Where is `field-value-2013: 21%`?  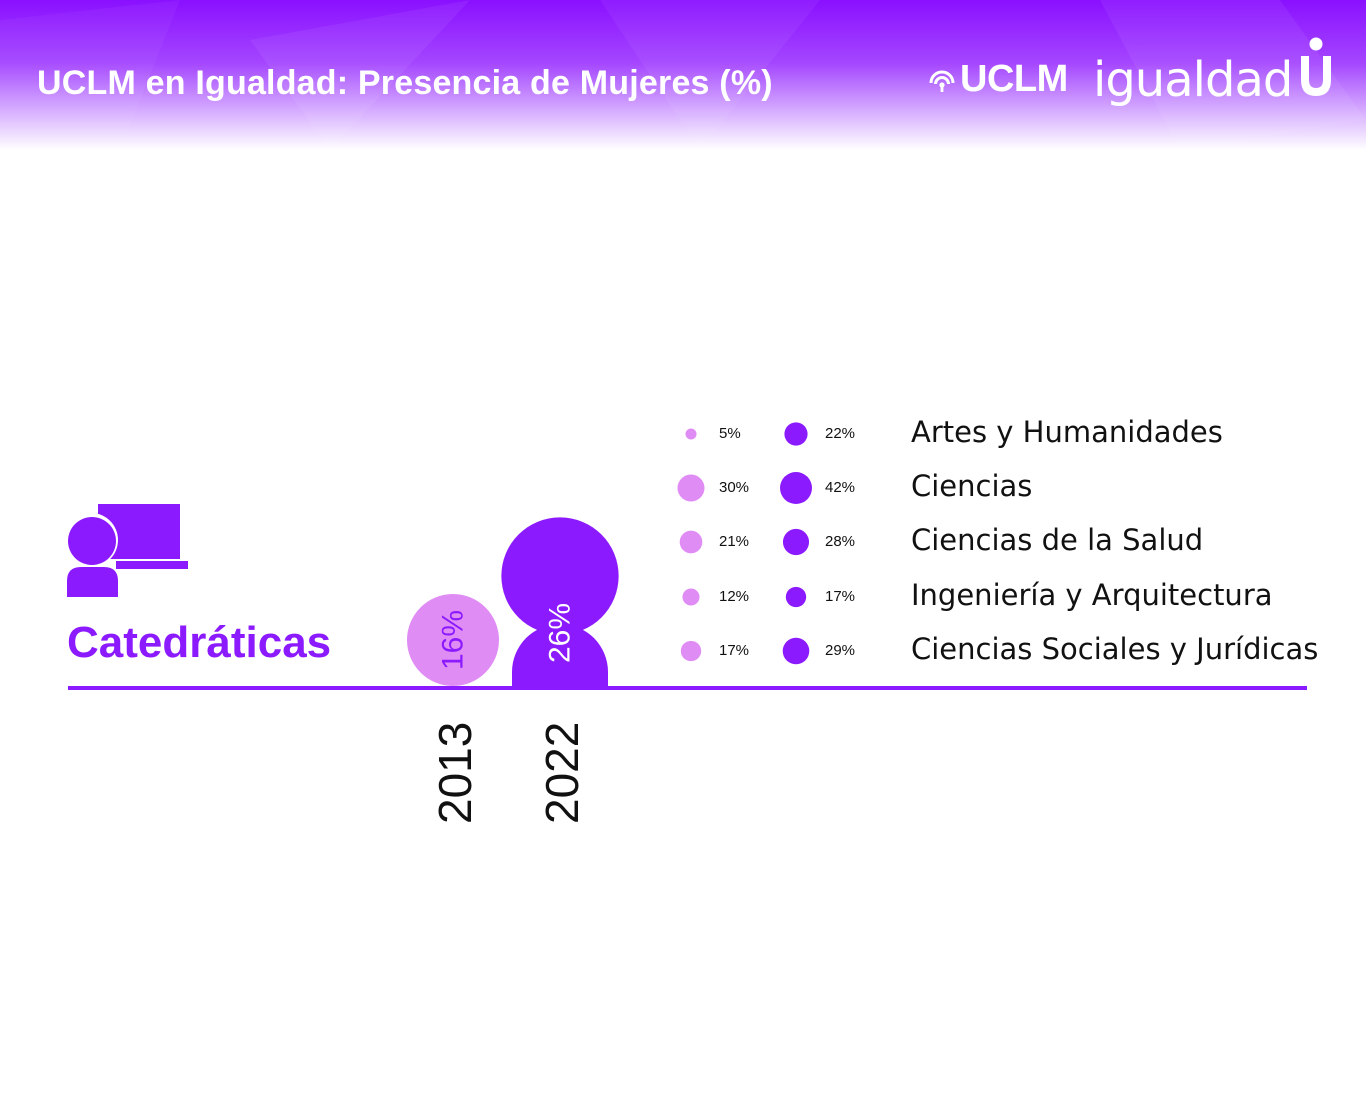
field-value-2013: 21% is located at coordinates (734, 541).